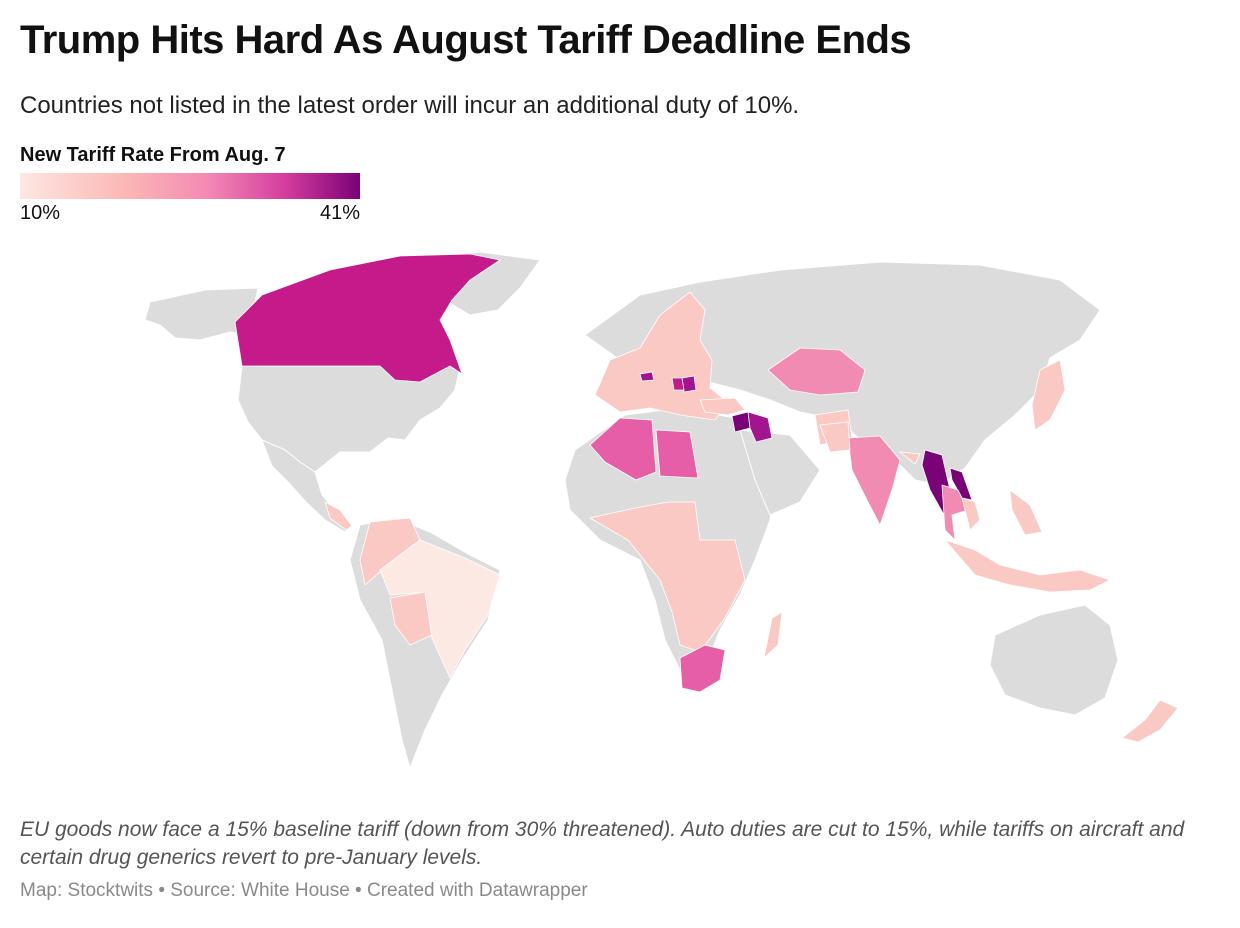 This screenshot has width=1240, height=928. I want to click on color-legend: New Tariff Rate From Aug. 7 10% 41%, so click(190, 184).